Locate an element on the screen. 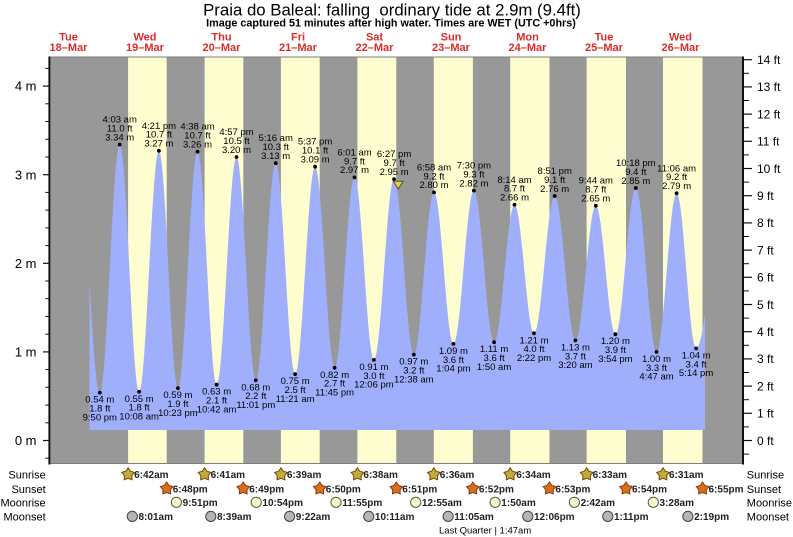  svg-text: 6:53pm is located at coordinates (572, 489).